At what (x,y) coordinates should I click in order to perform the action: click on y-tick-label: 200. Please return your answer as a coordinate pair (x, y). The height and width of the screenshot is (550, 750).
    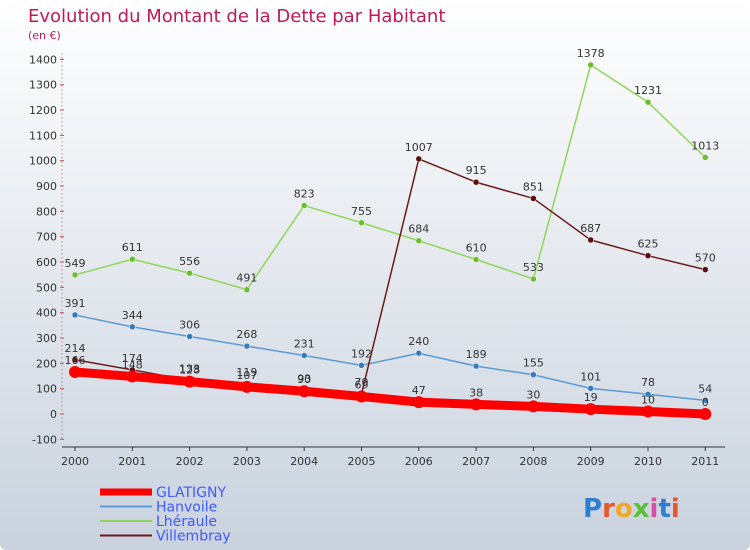
    Looking at the image, I should click on (46, 363).